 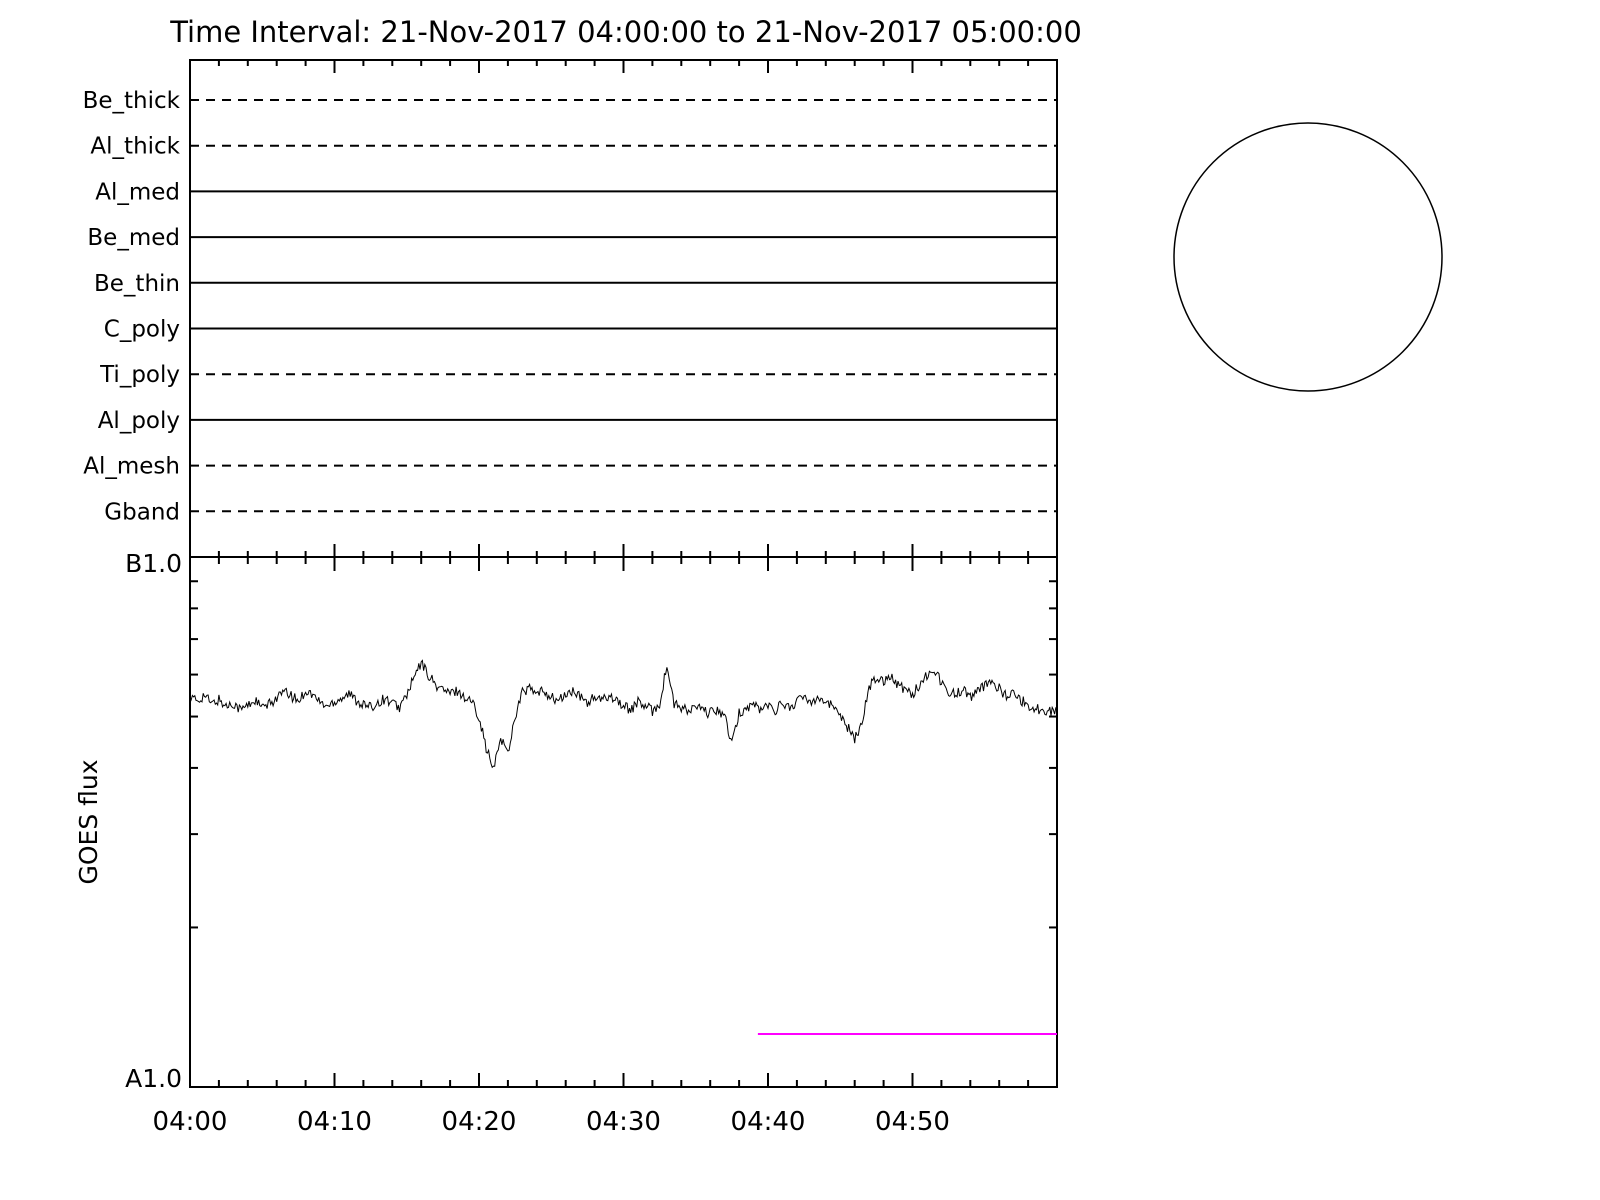 I want to click on filter-label-Be_thin: Be_thin, so click(x=137, y=284).